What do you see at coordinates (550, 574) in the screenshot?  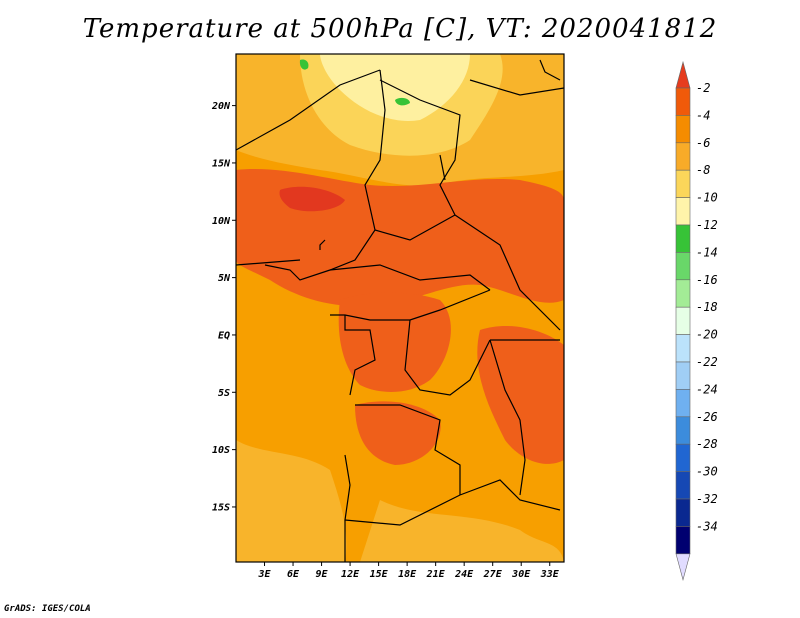 I see `lon-label: 33E` at bounding box center [550, 574].